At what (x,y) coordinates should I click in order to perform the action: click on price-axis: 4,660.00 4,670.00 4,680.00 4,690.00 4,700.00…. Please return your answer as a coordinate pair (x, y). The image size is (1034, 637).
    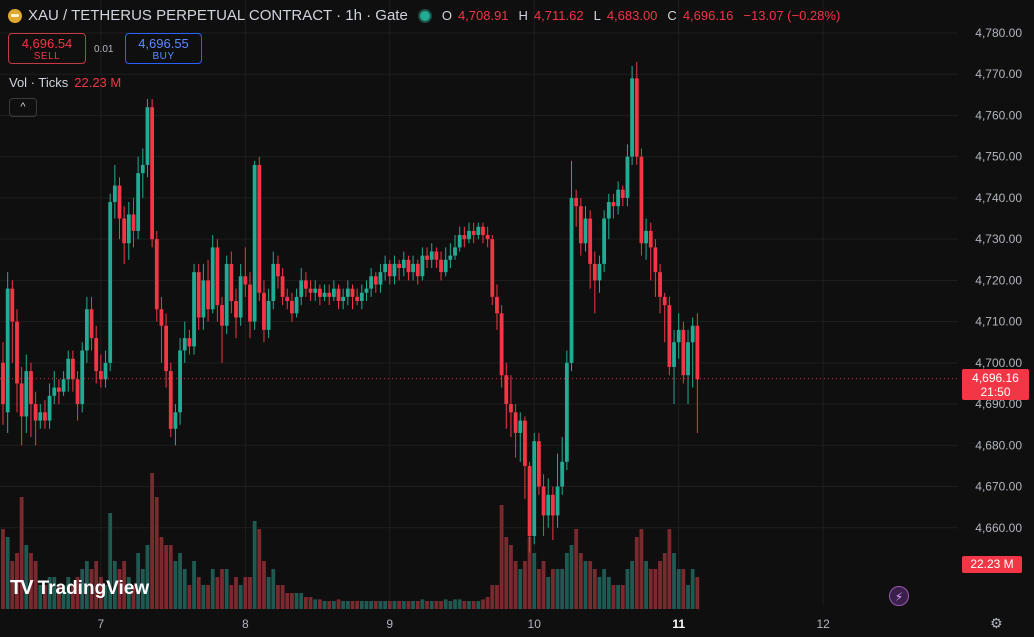
    Looking at the image, I should click on (998, 280).